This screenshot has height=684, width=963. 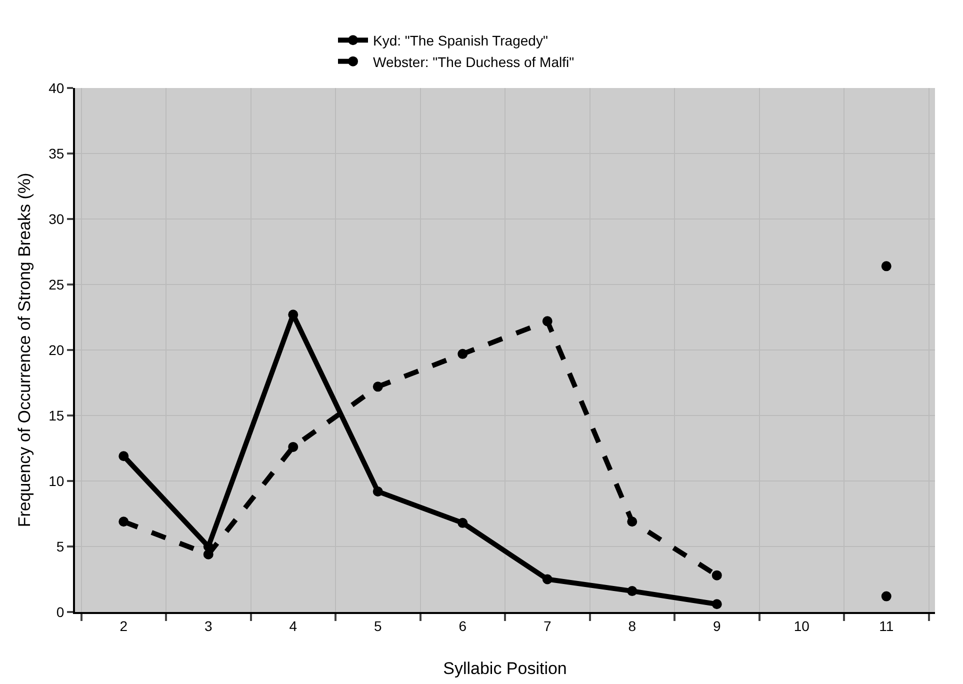 What do you see at coordinates (293, 626) in the screenshot?
I see `x-tick-label: 4` at bounding box center [293, 626].